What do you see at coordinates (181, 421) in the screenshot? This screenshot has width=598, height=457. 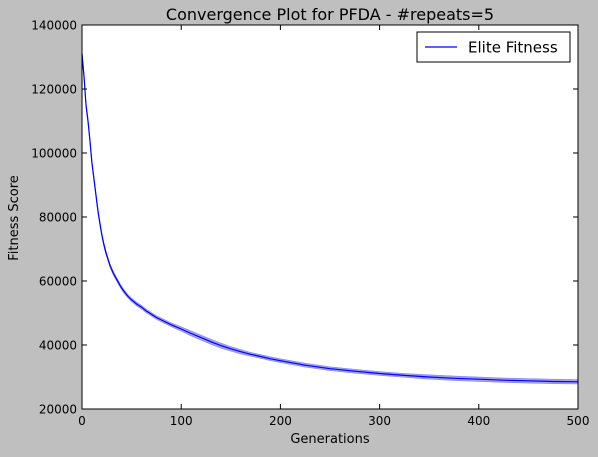 I see `x-tick-label: 100` at bounding box center [181, 421].